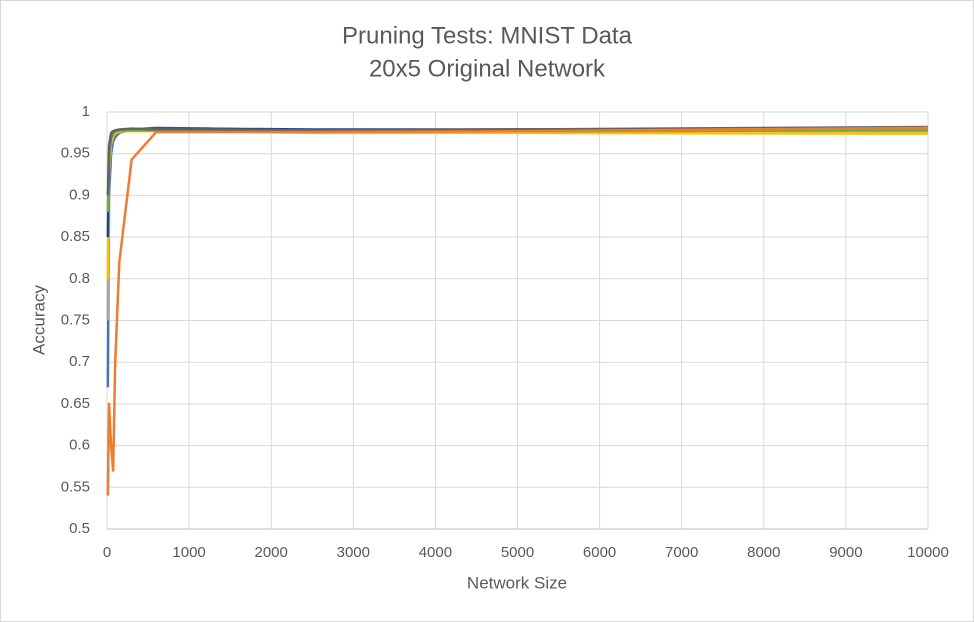  I want to click on x-tick-label: 3000, so click(353, 552).